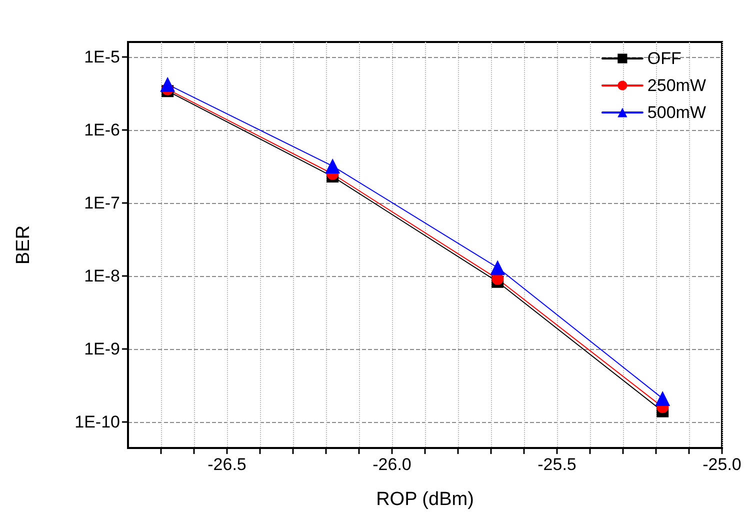 The image size is (751, 527). What do you see at coordinates (227, 464) in the screenshot?
I see `x-tick-label: -26.5` at bounding box center [227, 464].